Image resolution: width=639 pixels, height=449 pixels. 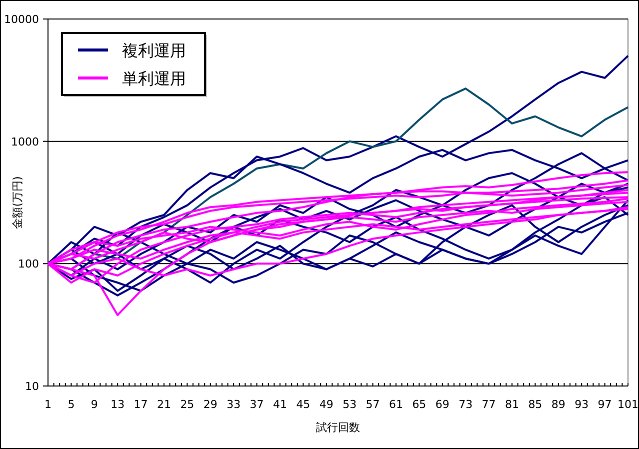 I want to click on x-tick-label: 65, so click(x=419, y=404).